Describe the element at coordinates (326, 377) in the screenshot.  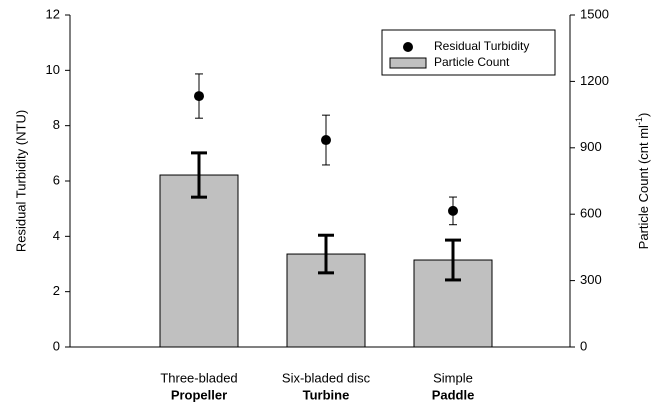
I see `x-tick-label: Six-bladed disc` at that location.